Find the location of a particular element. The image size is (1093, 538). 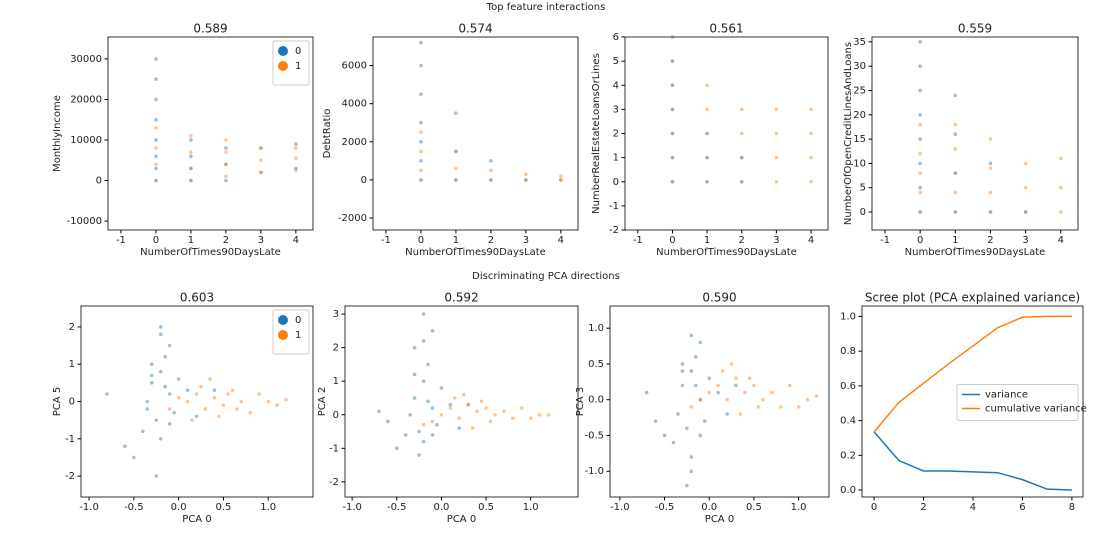

plot-area is located at coordinates (726, 133).